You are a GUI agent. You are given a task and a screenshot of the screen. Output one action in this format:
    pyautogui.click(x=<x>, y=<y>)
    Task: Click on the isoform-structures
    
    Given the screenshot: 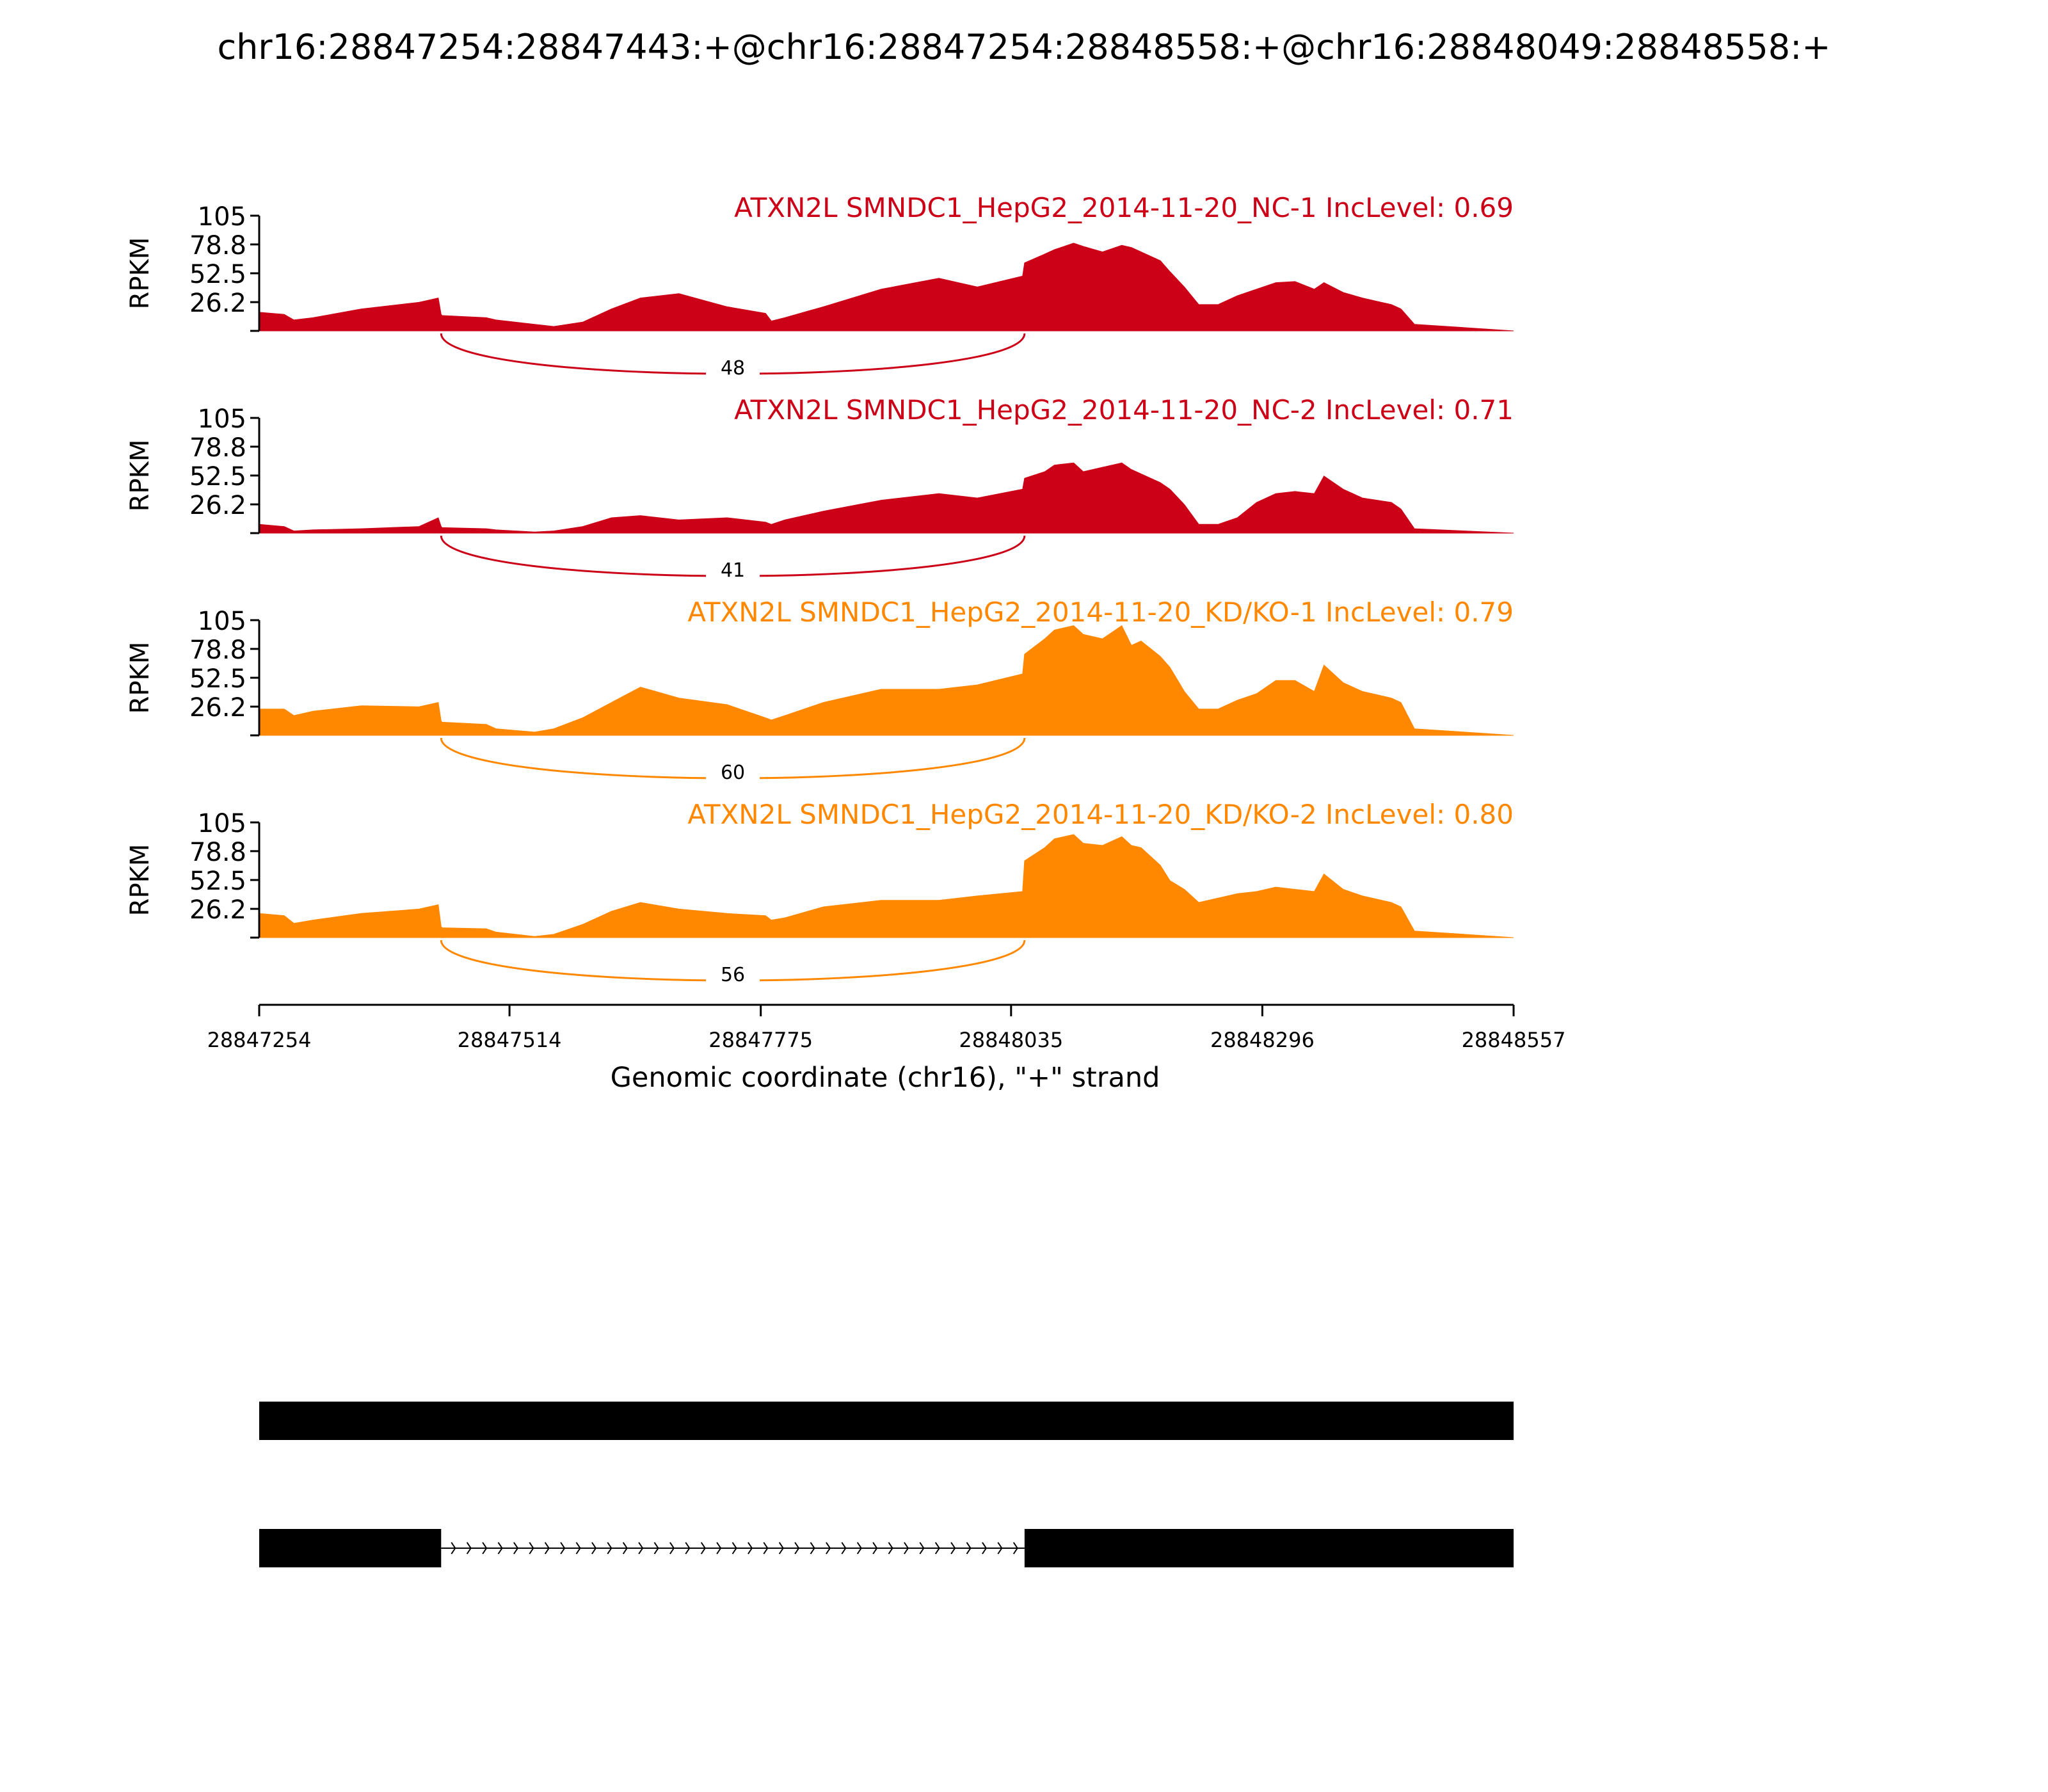 What is the action you would take?
    pyautogui.click(x=886, y=1484)
    